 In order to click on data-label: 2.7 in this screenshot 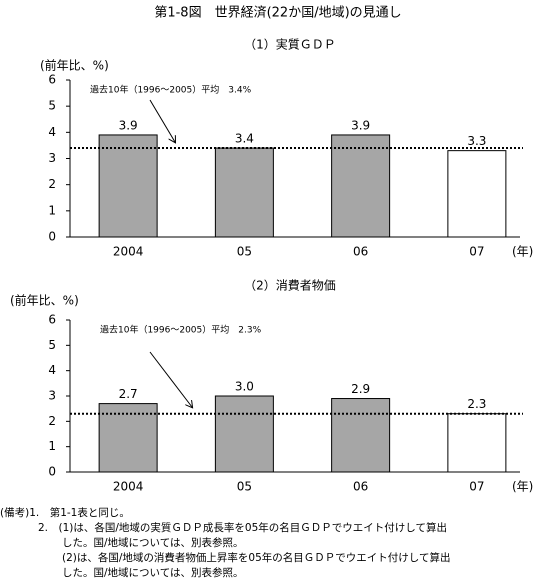, I will do `click(128, 394)`.